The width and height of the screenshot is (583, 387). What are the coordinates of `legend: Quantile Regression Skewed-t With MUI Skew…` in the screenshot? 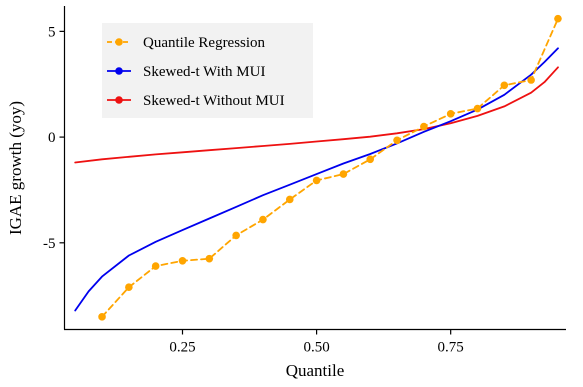 It's located at (207, 70).